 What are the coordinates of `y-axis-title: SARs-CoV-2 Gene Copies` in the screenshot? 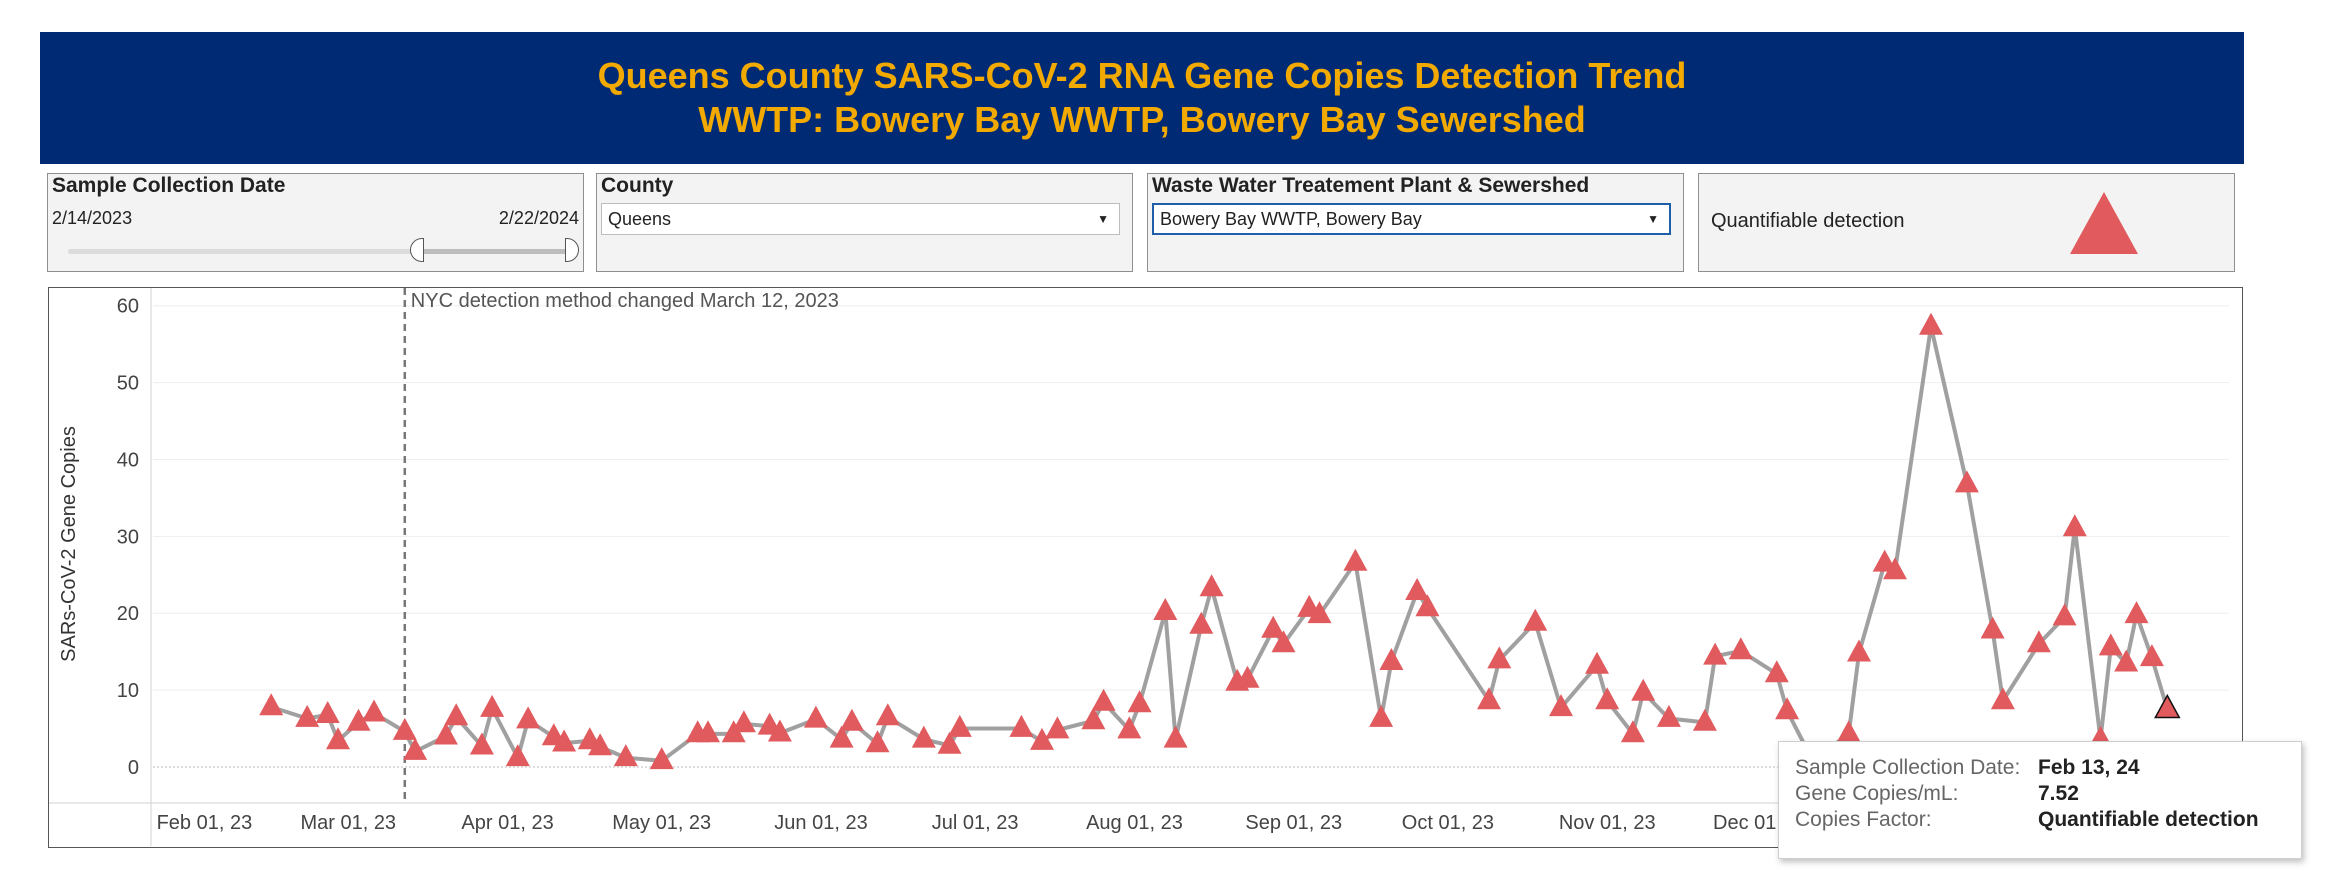 It's located at (69, 544).